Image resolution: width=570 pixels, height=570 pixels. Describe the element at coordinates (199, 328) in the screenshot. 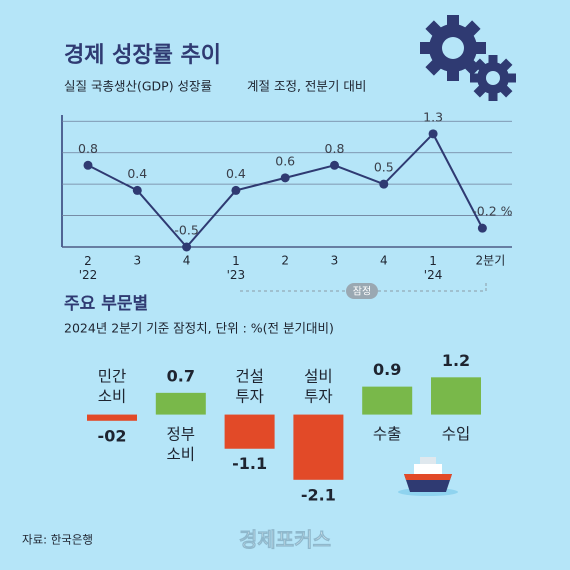

I see `chart-subtitle: 2024년 2분기 기준 잠정치, 단위 : %(전 분기대비)` at that location.